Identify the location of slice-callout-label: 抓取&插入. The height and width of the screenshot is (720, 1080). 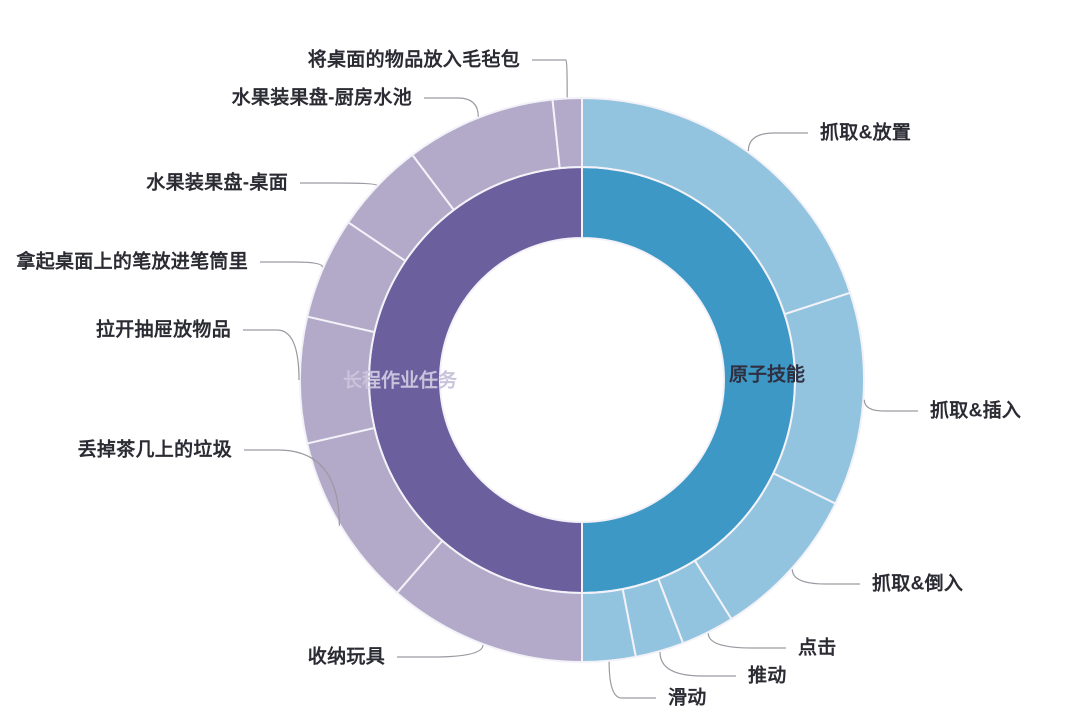
(976, 411).